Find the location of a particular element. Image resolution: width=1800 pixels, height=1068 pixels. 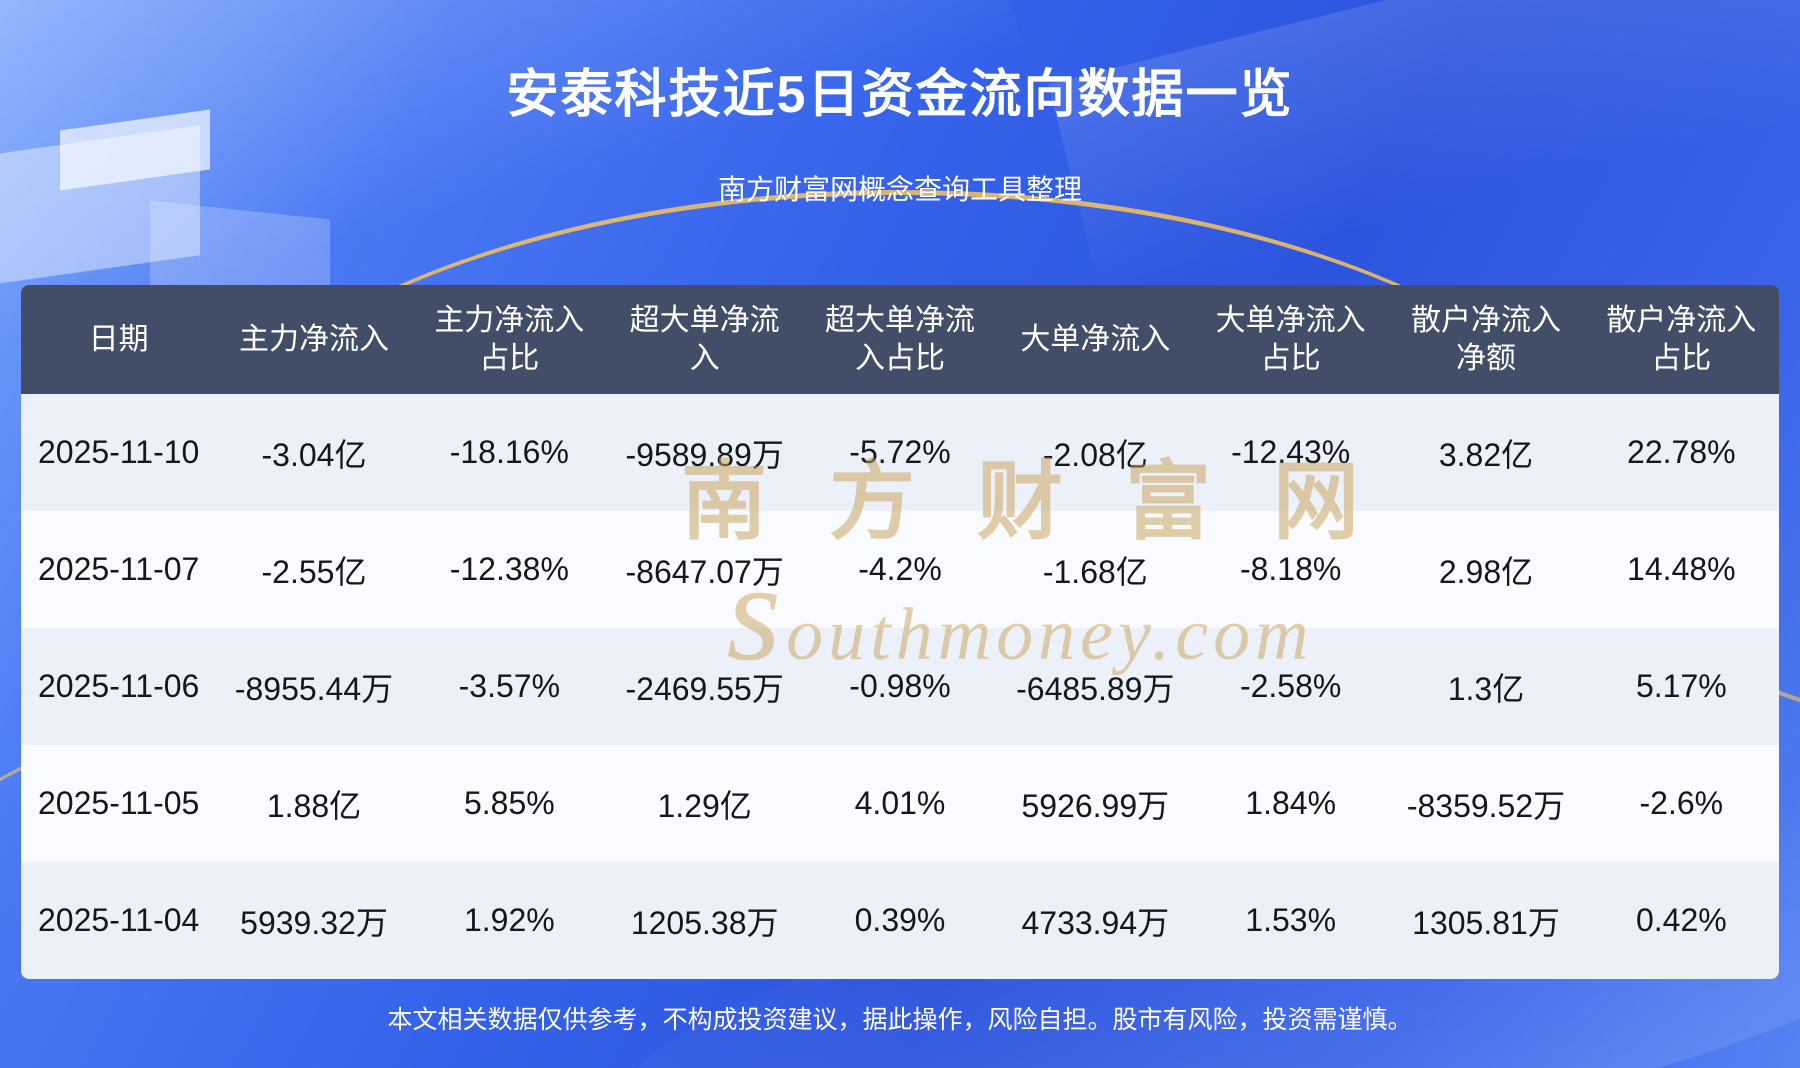

table-cell: -18.16% is located at coordinates (509, 452).